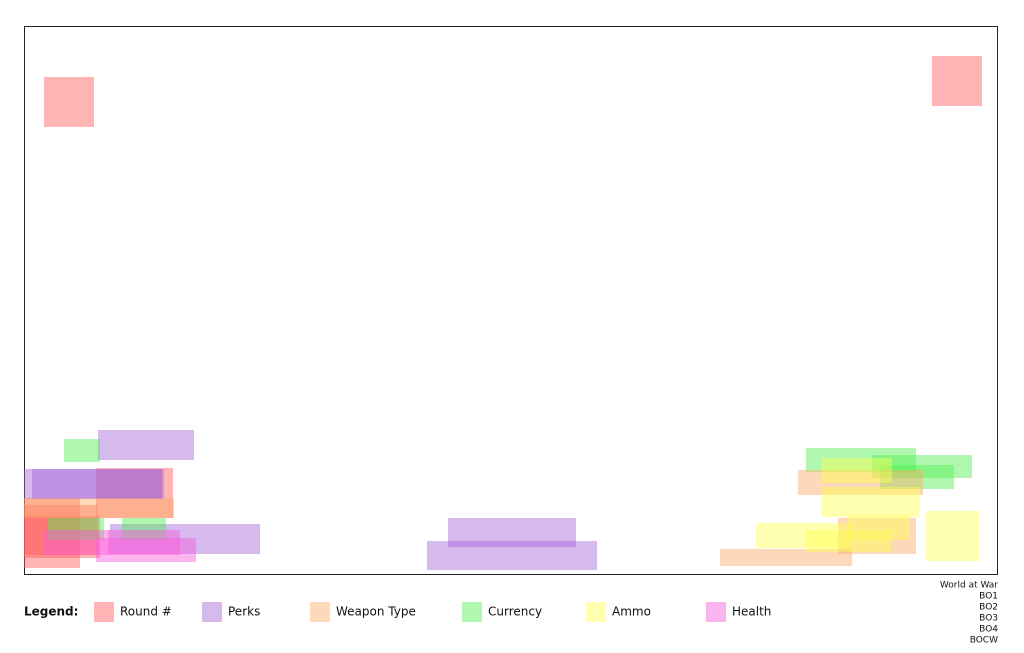  Describe the element at coordinates (988, 608) in the screenshot. I see `game-name: BO2` at that location.